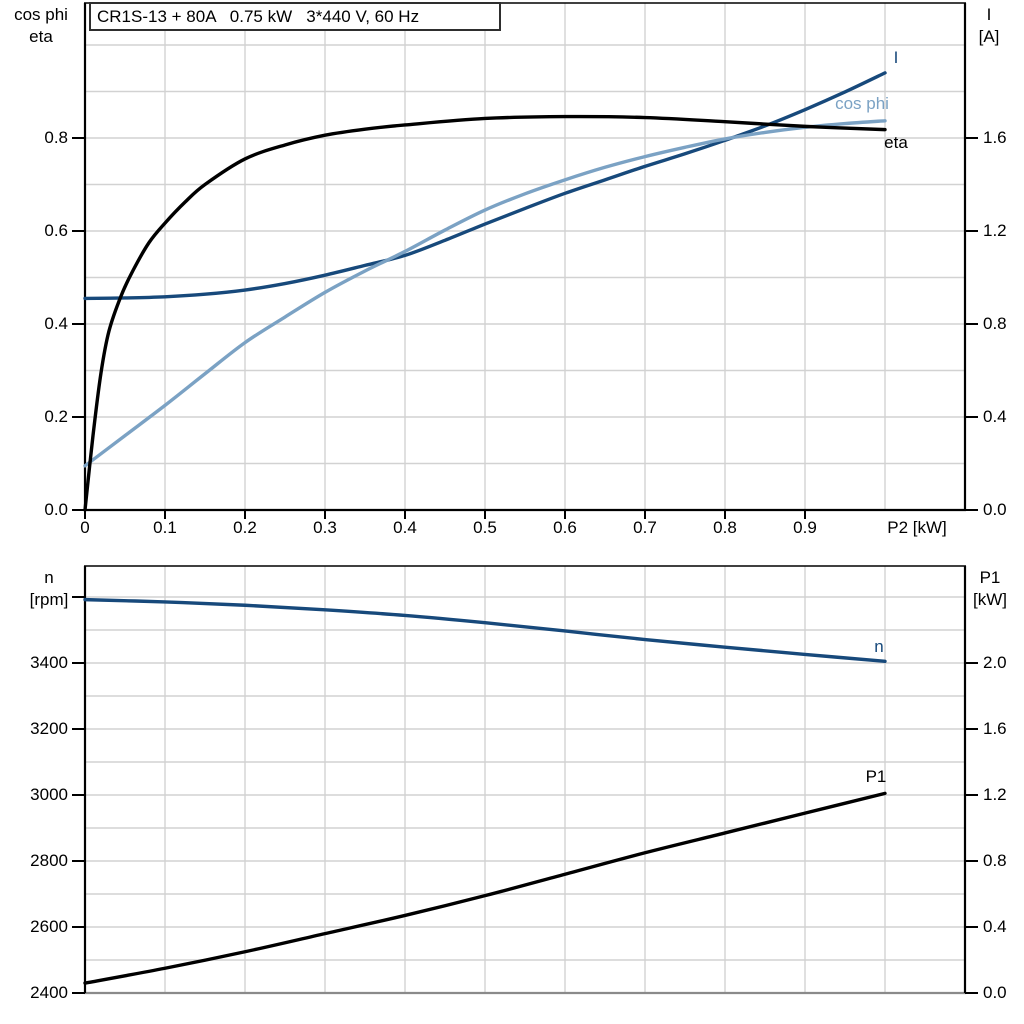 Image resolution: width=1024 pixels, height=1024 pixels. Describe the element at coordinates (862, 103) in the screenshot. I see `curve-label-cos-phi: cos phi` at that location.